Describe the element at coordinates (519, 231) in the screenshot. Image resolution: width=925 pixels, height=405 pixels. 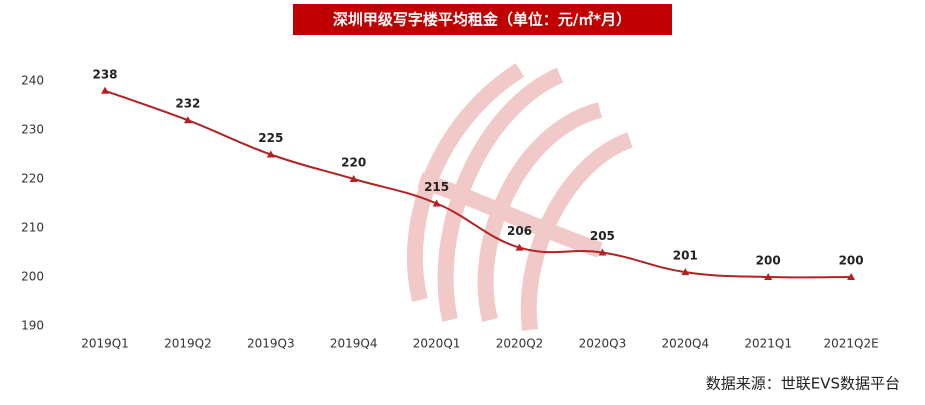
I see `value-label: 206` at that location.